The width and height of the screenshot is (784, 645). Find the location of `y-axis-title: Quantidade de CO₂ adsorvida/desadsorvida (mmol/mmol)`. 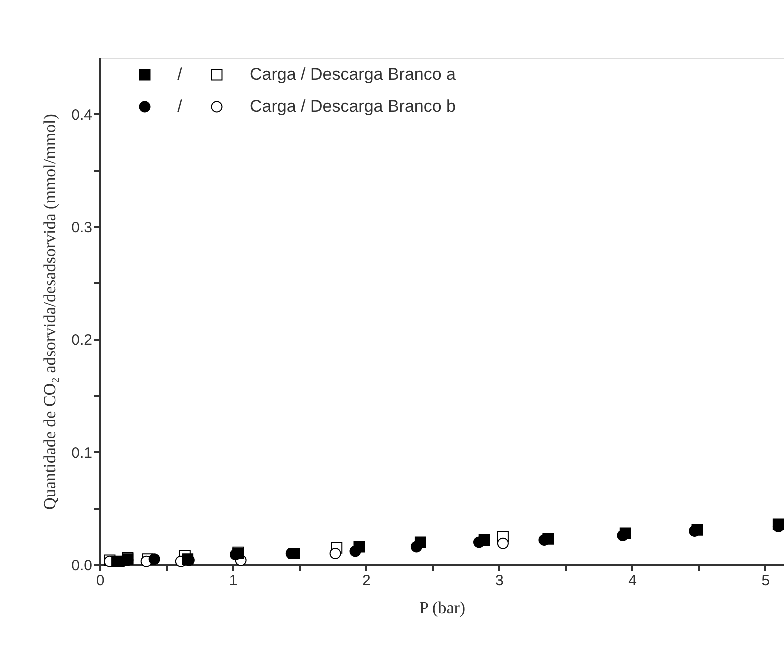

y-axis-title: Quantidade de CO₂ adsorvida/desadsorvida (mmol/mmol) is located at coordinates (50, 312).